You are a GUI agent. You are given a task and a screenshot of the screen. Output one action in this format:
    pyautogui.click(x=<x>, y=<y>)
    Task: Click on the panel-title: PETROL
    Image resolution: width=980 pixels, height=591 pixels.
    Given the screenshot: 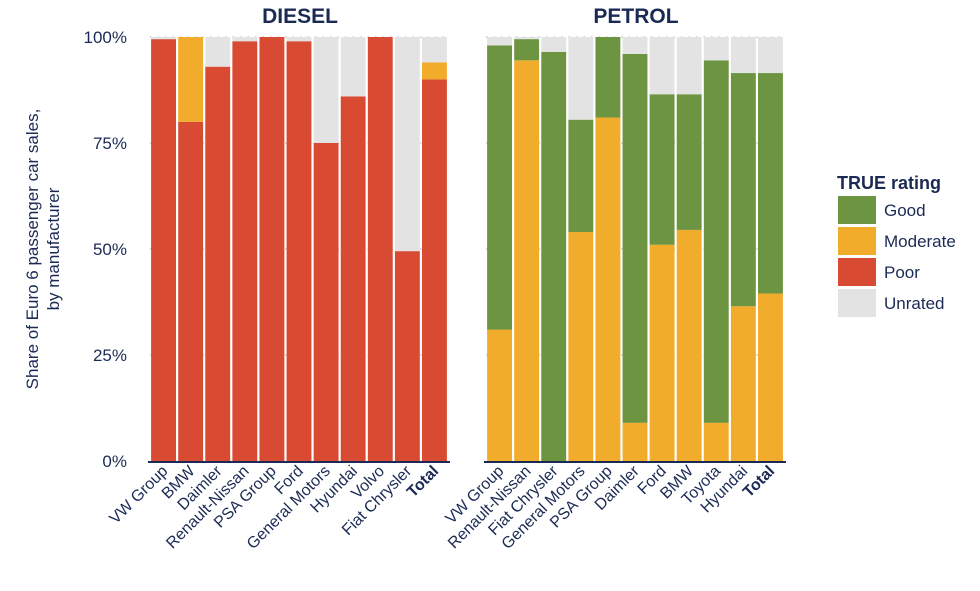 What is the action you would take?
    pyautogui.click(x=635, y=16)
    